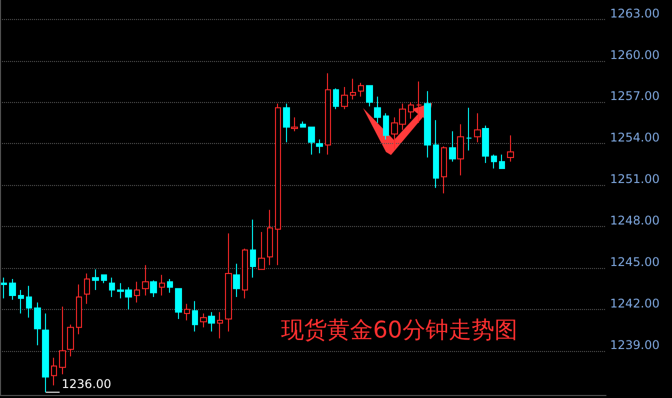  Describe the element at coordinates (87, 384) in the screenshot. I see `annotation: 1236.00` at that location.